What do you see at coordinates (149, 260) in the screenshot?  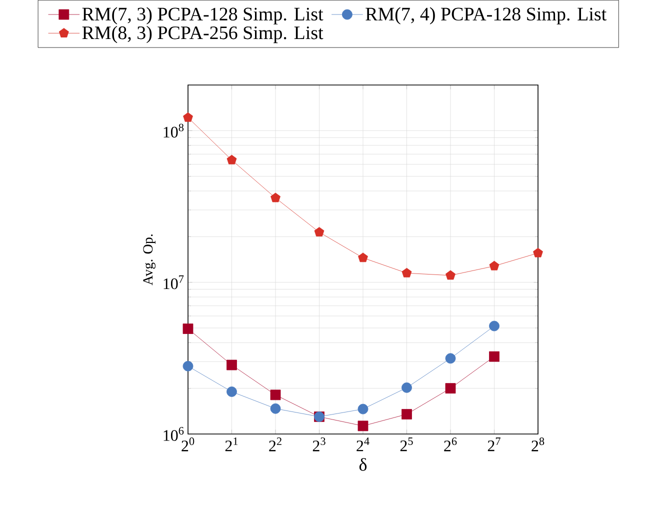 I see `y-axis-title: Avg. Op.` at bounding box center [149, 260].